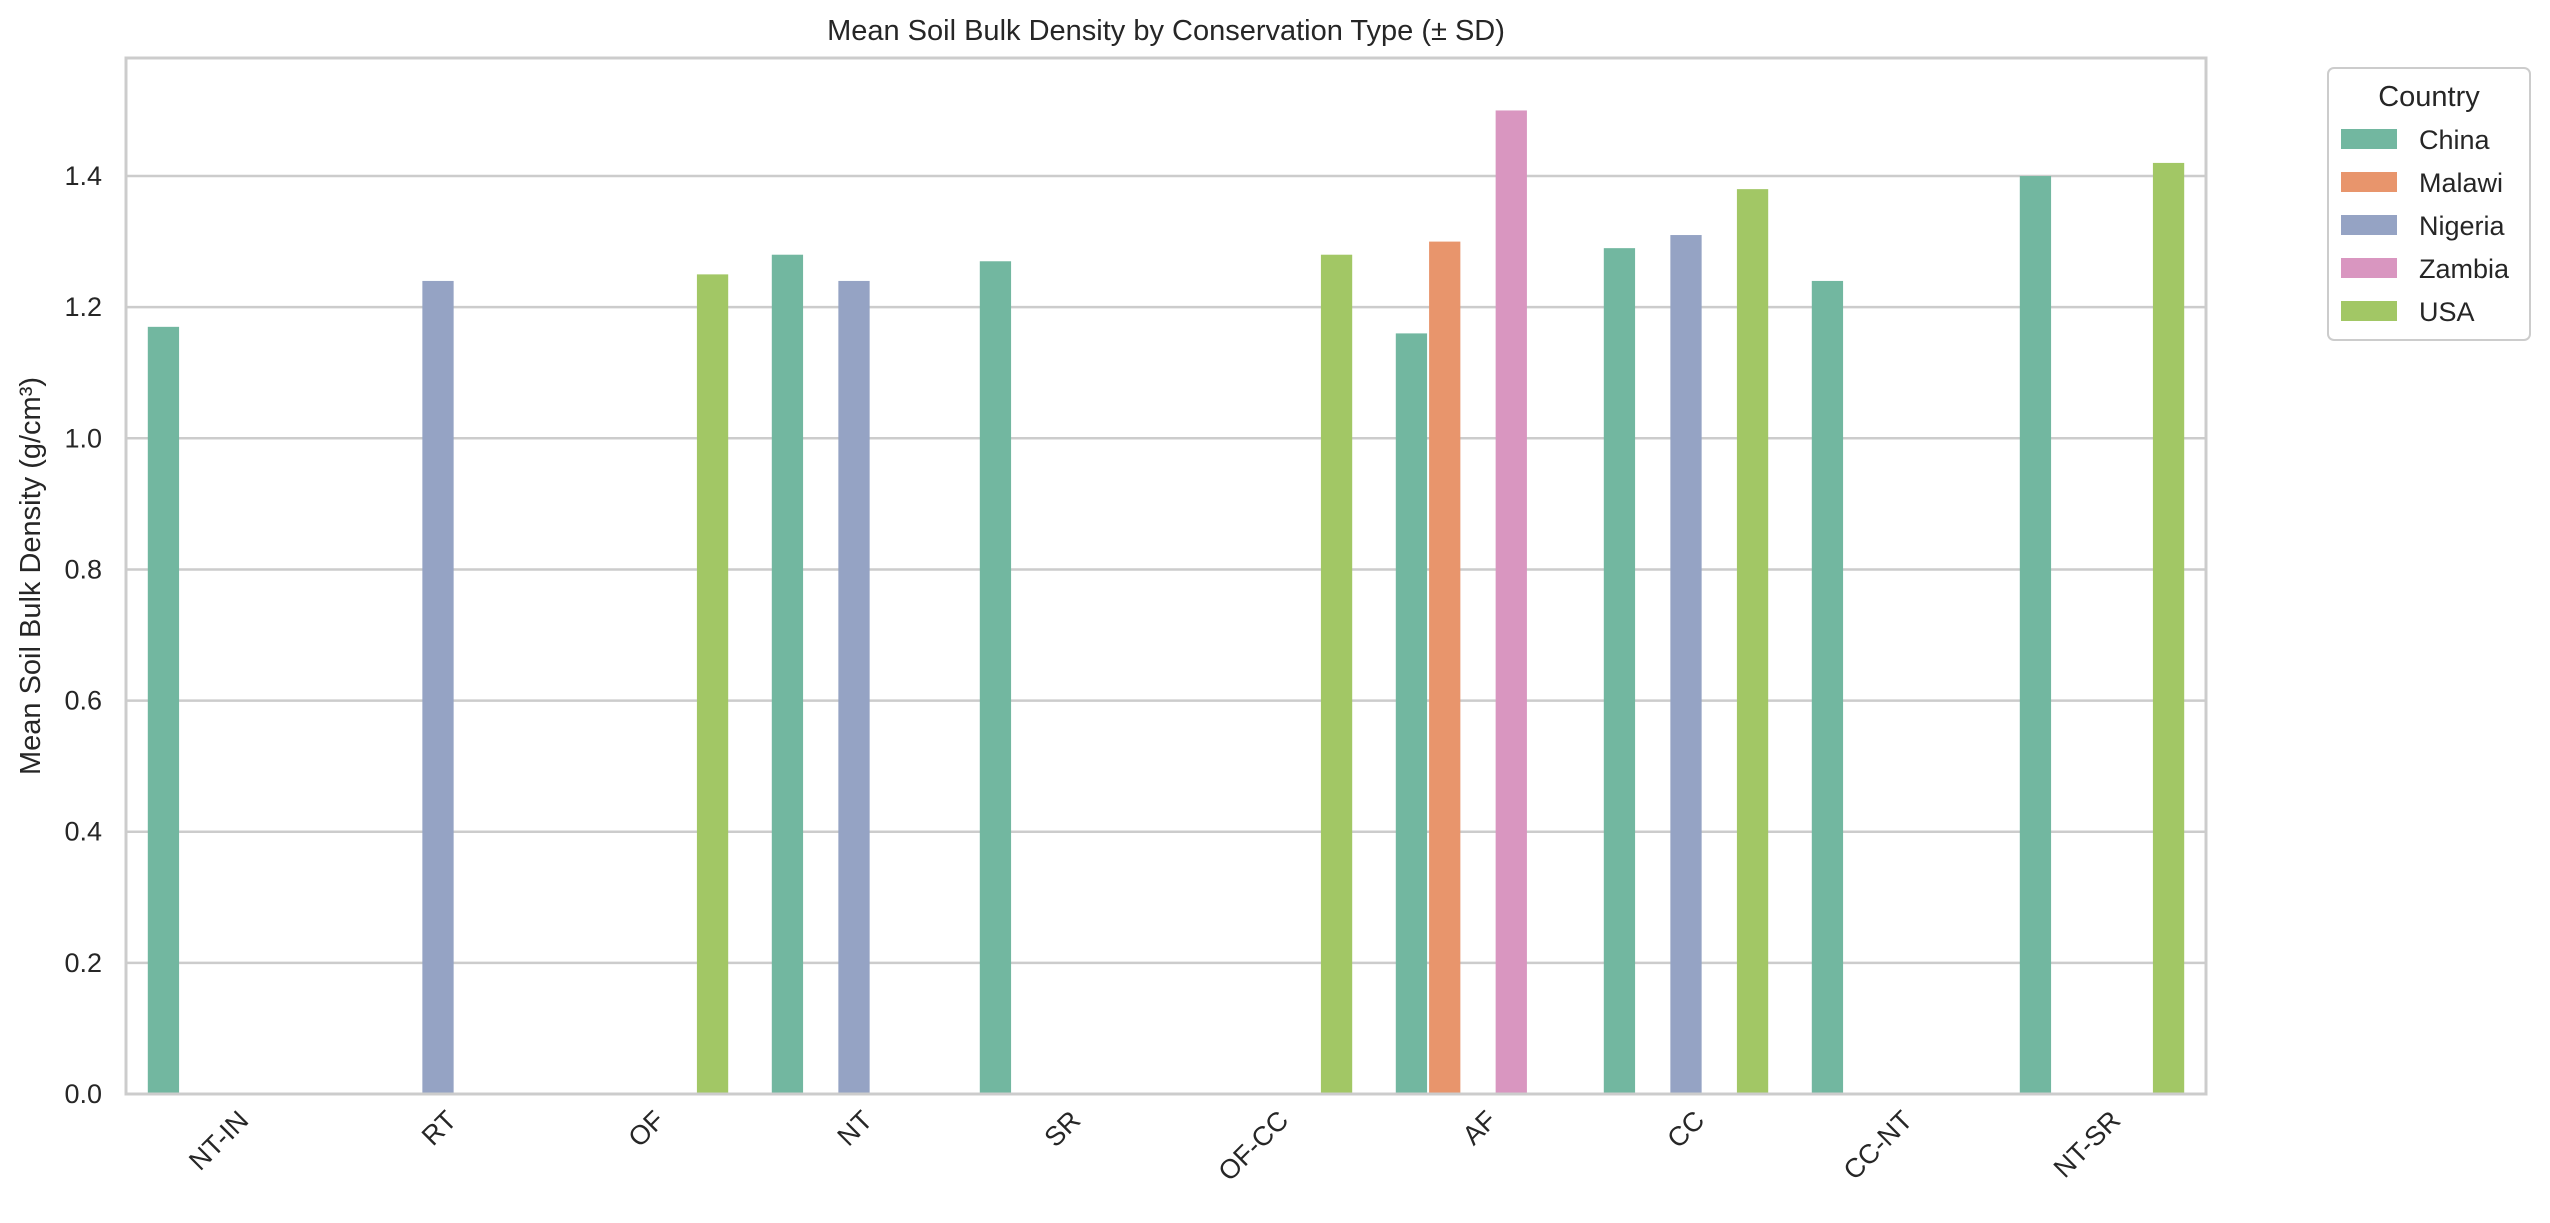  What do you see at coordinates (1445, 667) in the screenshot?
I see `bar-malawi-af` at bounding box center [1445, 667].